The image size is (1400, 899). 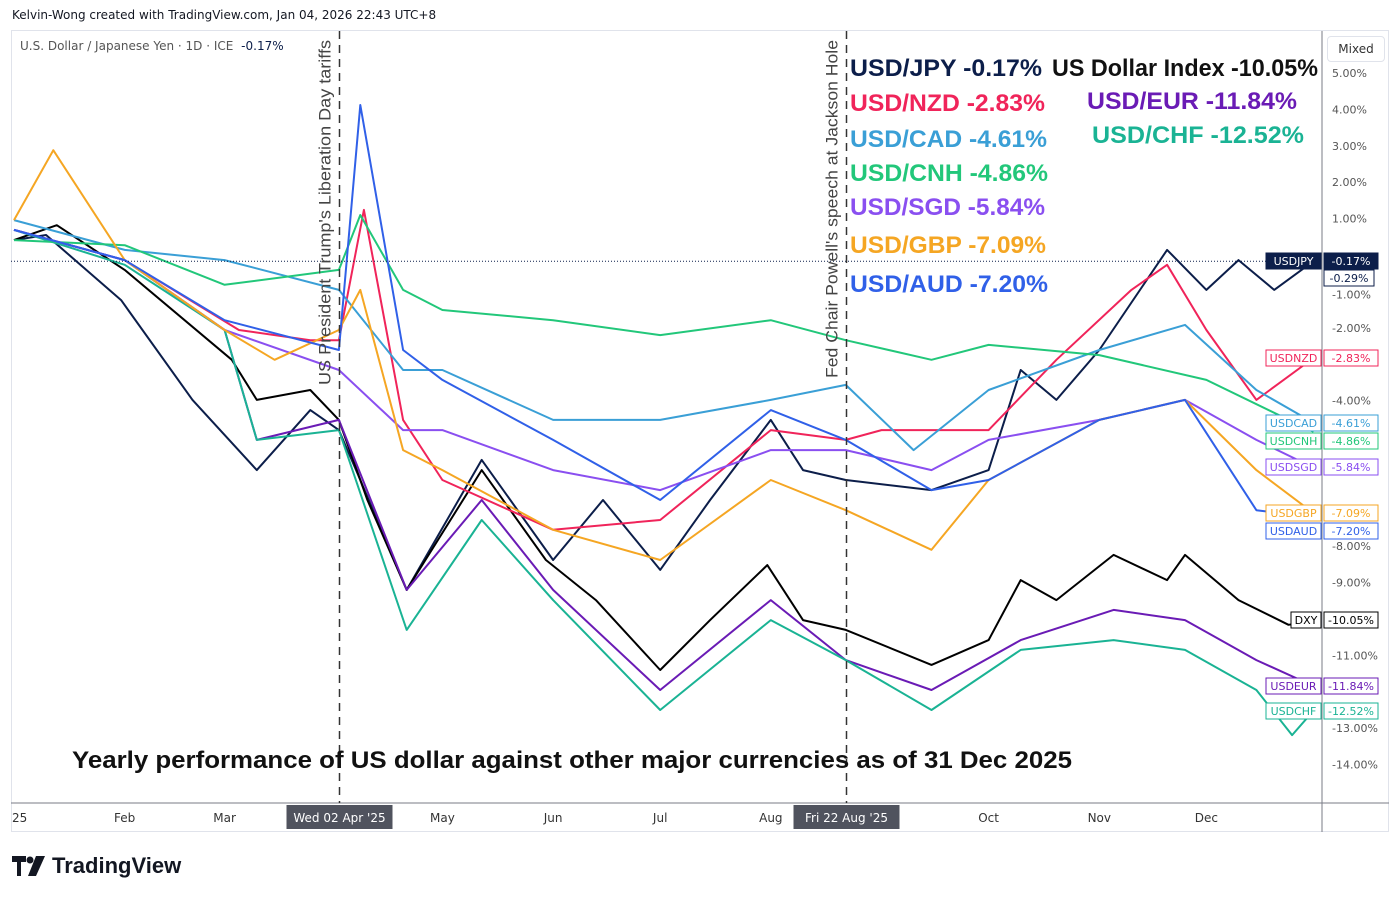 I want to click on price-tag-usdeur: USDEUR -11.84%, so click(x=1322, y=686).